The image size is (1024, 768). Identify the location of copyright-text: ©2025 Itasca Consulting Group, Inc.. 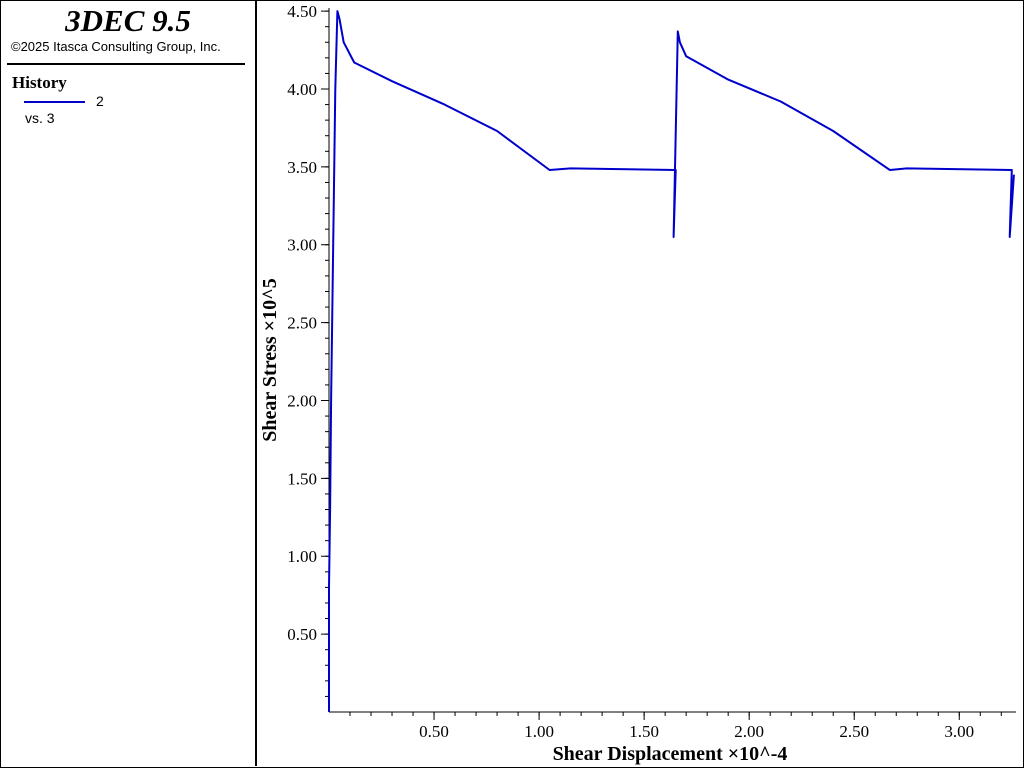
(116, 46).